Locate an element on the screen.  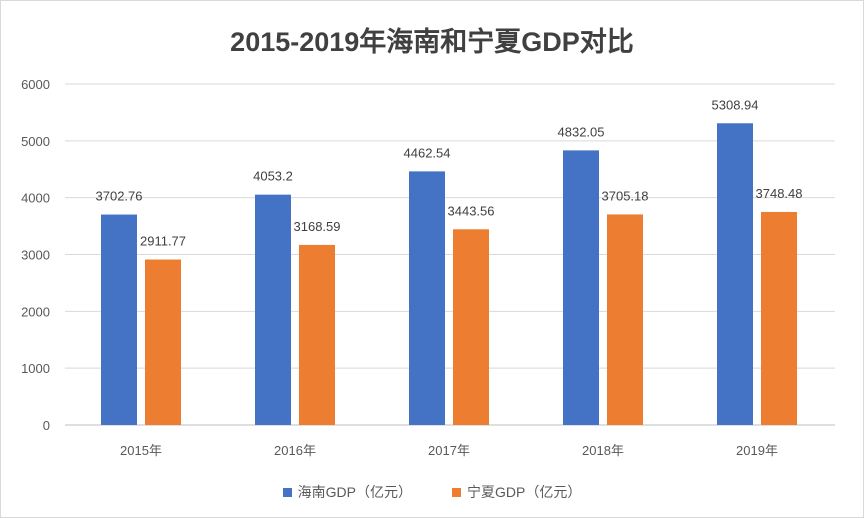
x-tick-label: 2018年 is located at coordinates (603, 450).